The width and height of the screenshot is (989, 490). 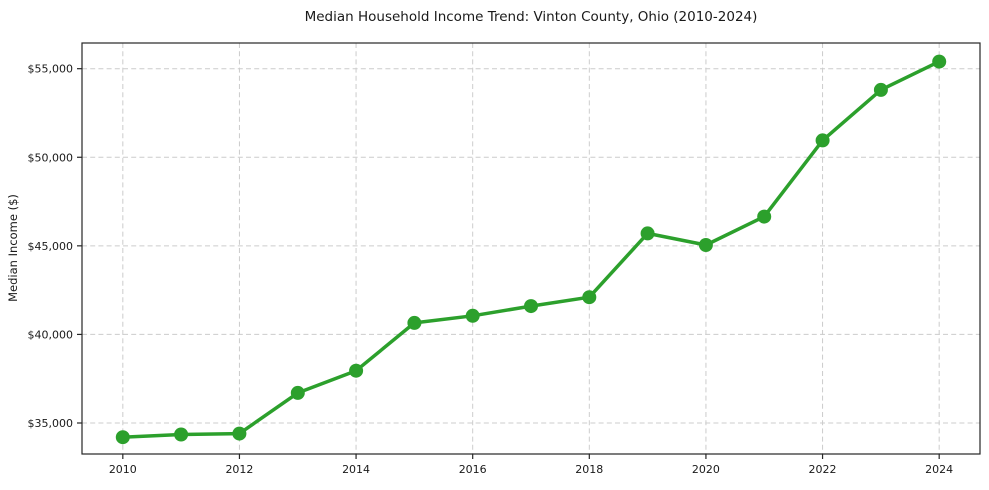 I want to click on x-tick-label: 2022, so click(x=823, y=469).